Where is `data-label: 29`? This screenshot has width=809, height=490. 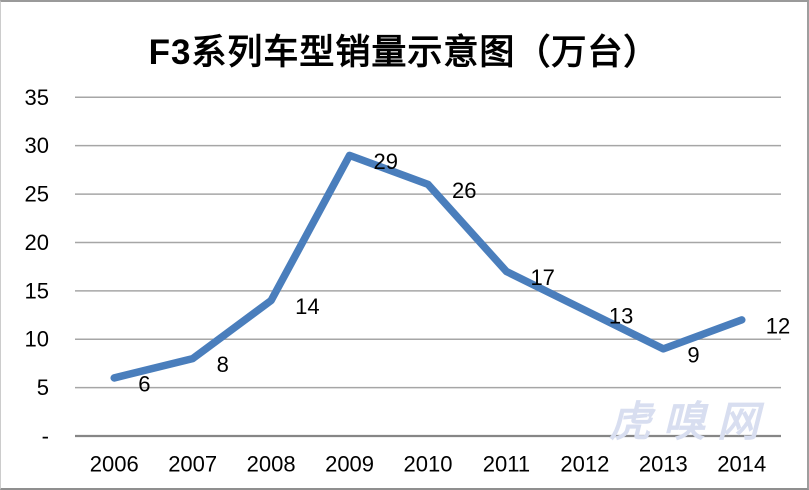 data-label: 29 is located at coordinates (386, 161).